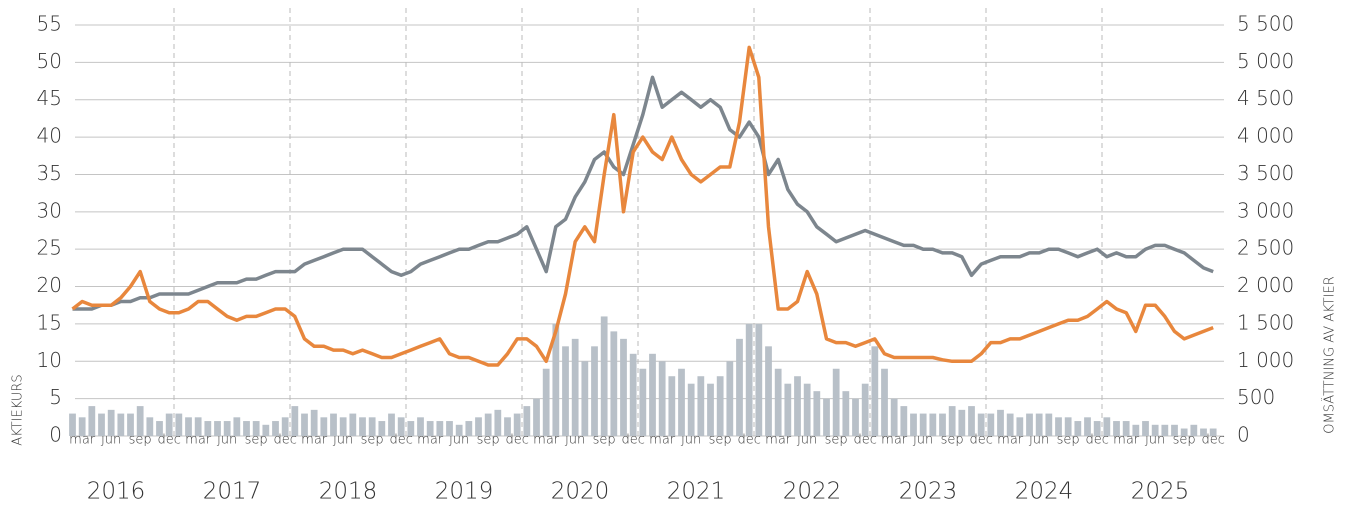 The height and width of the screenshot is (506, 1349). What do you see at coordinates (348, 492) in the screenshot?
I see `year-label: 2018` at bounding box center [348, 492].